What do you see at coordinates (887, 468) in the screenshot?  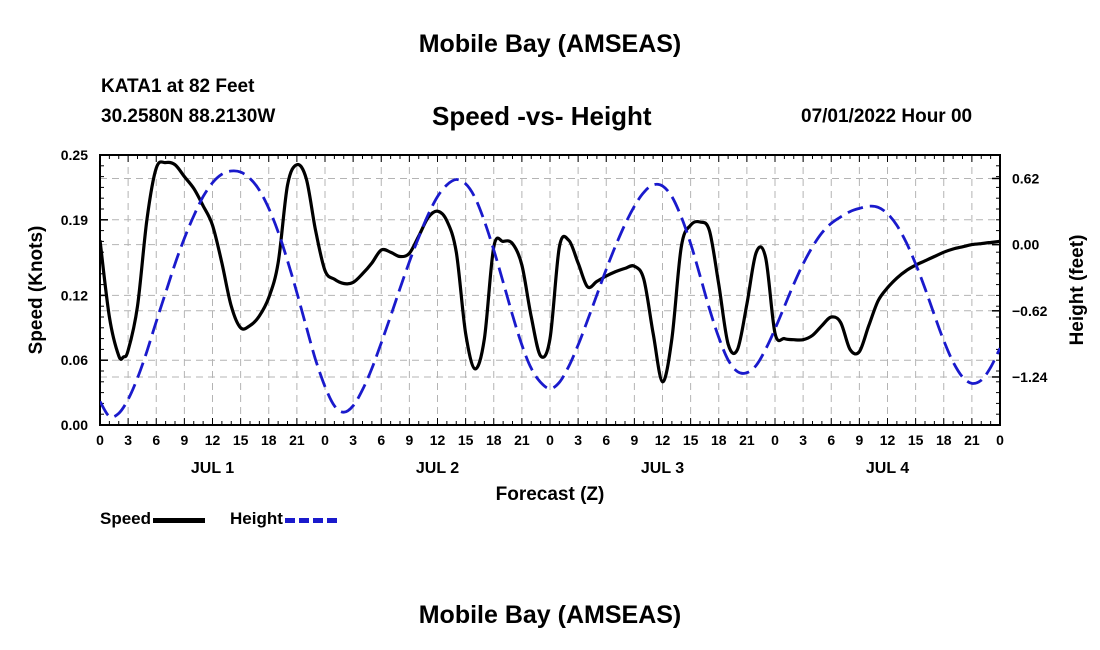 I see `date-label: JUL 4` at bounding box center [887, 468].